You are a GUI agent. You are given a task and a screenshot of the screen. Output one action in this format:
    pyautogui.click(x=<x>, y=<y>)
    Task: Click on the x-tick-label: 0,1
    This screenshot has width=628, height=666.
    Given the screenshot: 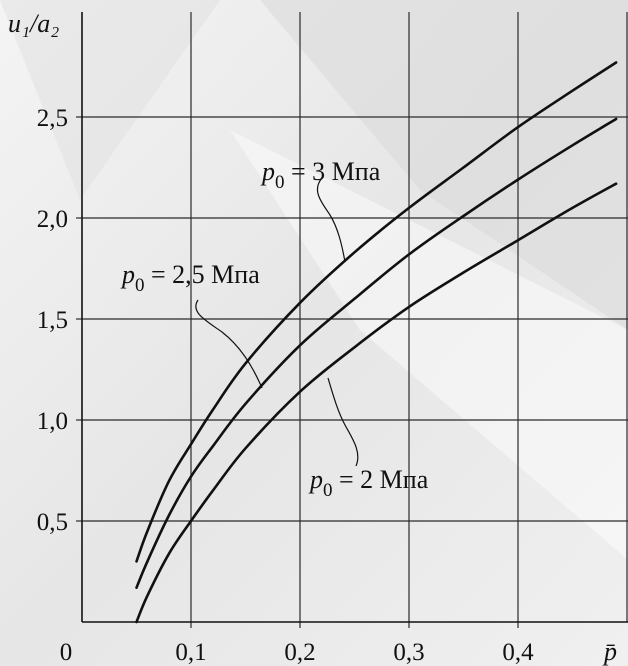 What is the action you would take?
    pyautogui.click(x=190, y=652)
    